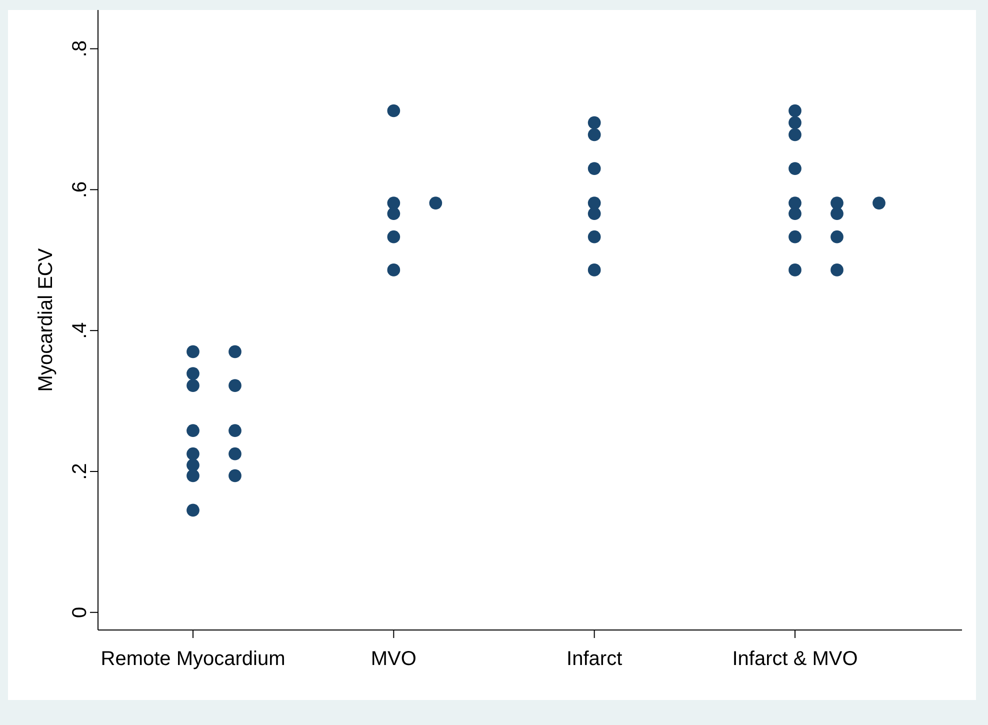  What do you see at coordinates (594, 659) in the screenshot?
I see `x-tick-label: Infarct` at bounding box center [594, 659].